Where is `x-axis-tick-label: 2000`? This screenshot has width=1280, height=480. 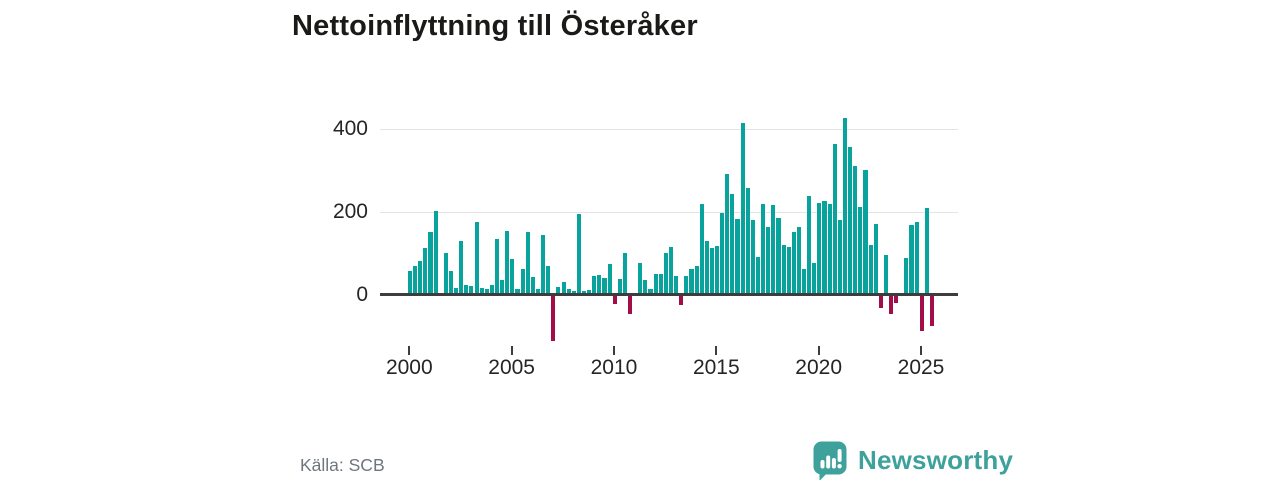
x-axis-tick-label: 2000 is located at coordinates (409, 367).